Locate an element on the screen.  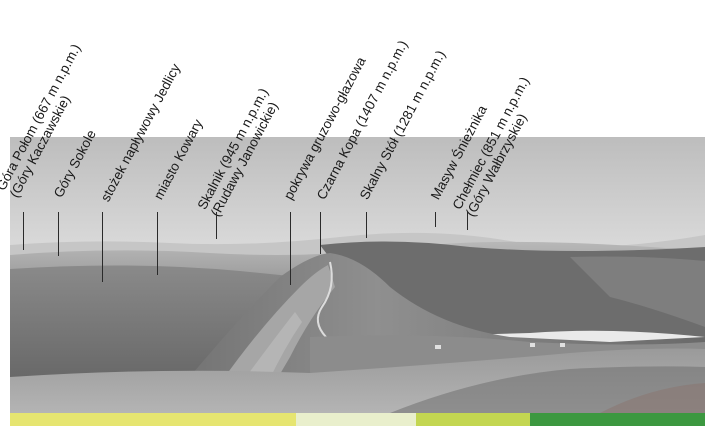
band-segment-light-green is located at coordinates (473, 419).